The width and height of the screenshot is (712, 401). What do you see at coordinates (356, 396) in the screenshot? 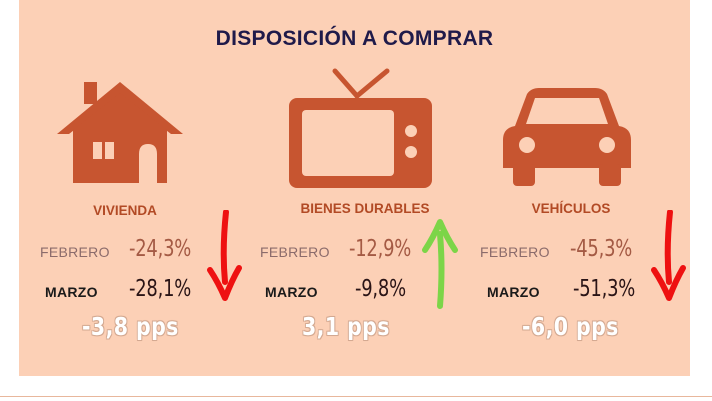
I see `divider` at bounding box center [356, 396].